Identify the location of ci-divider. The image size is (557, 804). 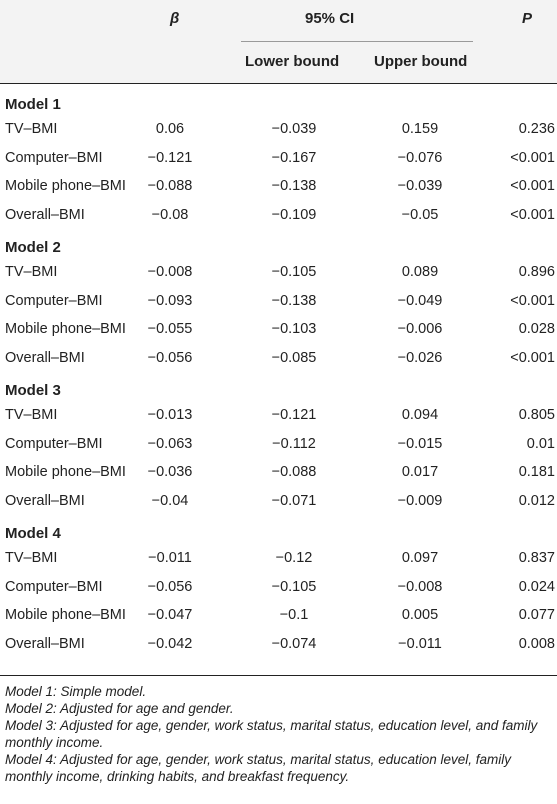
(357, 41).